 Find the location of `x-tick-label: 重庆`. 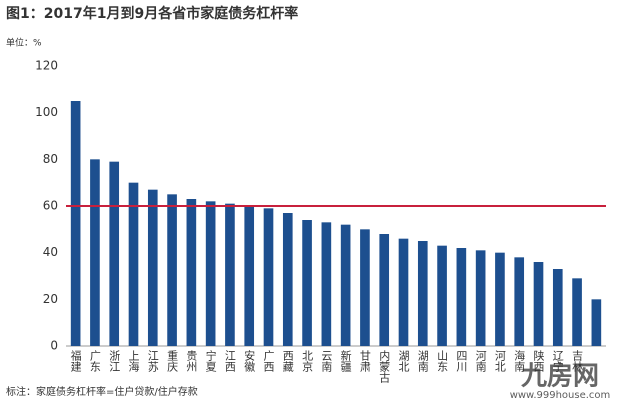

x-tick-label: 重庆 is located at coordinates (172, 361).